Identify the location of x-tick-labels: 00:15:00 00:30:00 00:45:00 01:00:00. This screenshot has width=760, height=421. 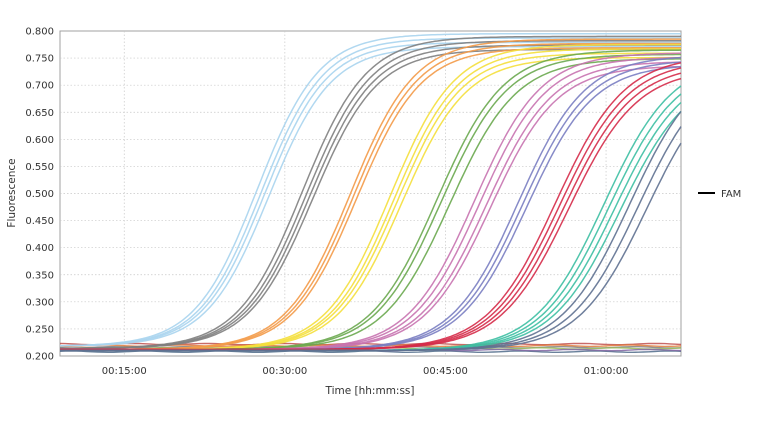
(365, 371).